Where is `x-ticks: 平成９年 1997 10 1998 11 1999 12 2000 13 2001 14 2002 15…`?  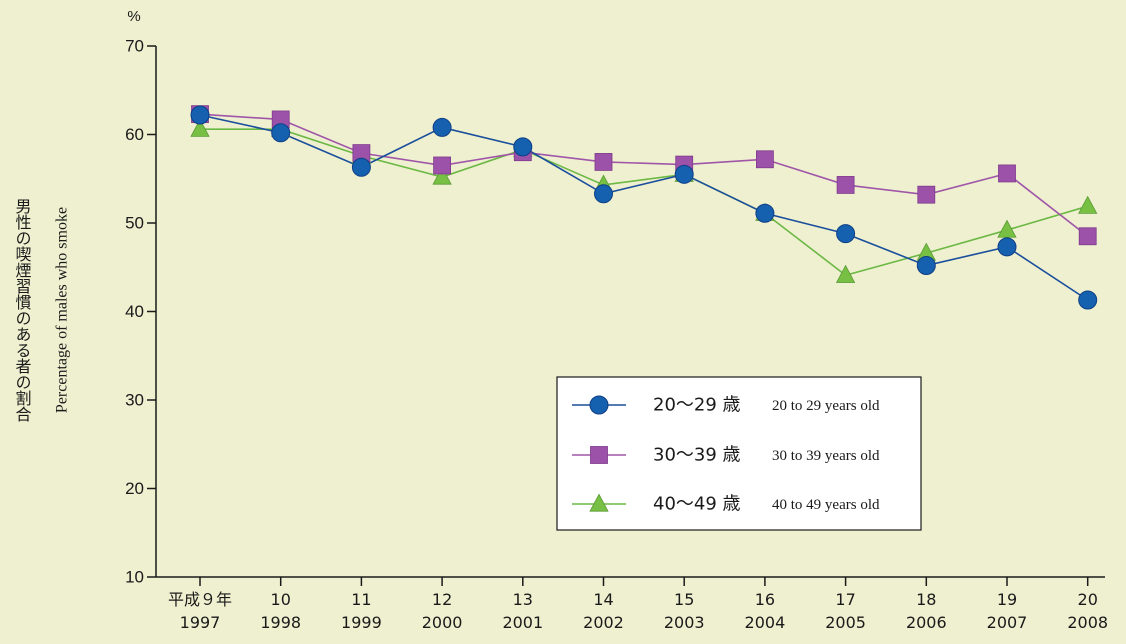 x-ticks: 平成９年 1997 10 1998 11 1999 12 2000 13 2001 14 2002 15… is located at coordinates (638, 604).